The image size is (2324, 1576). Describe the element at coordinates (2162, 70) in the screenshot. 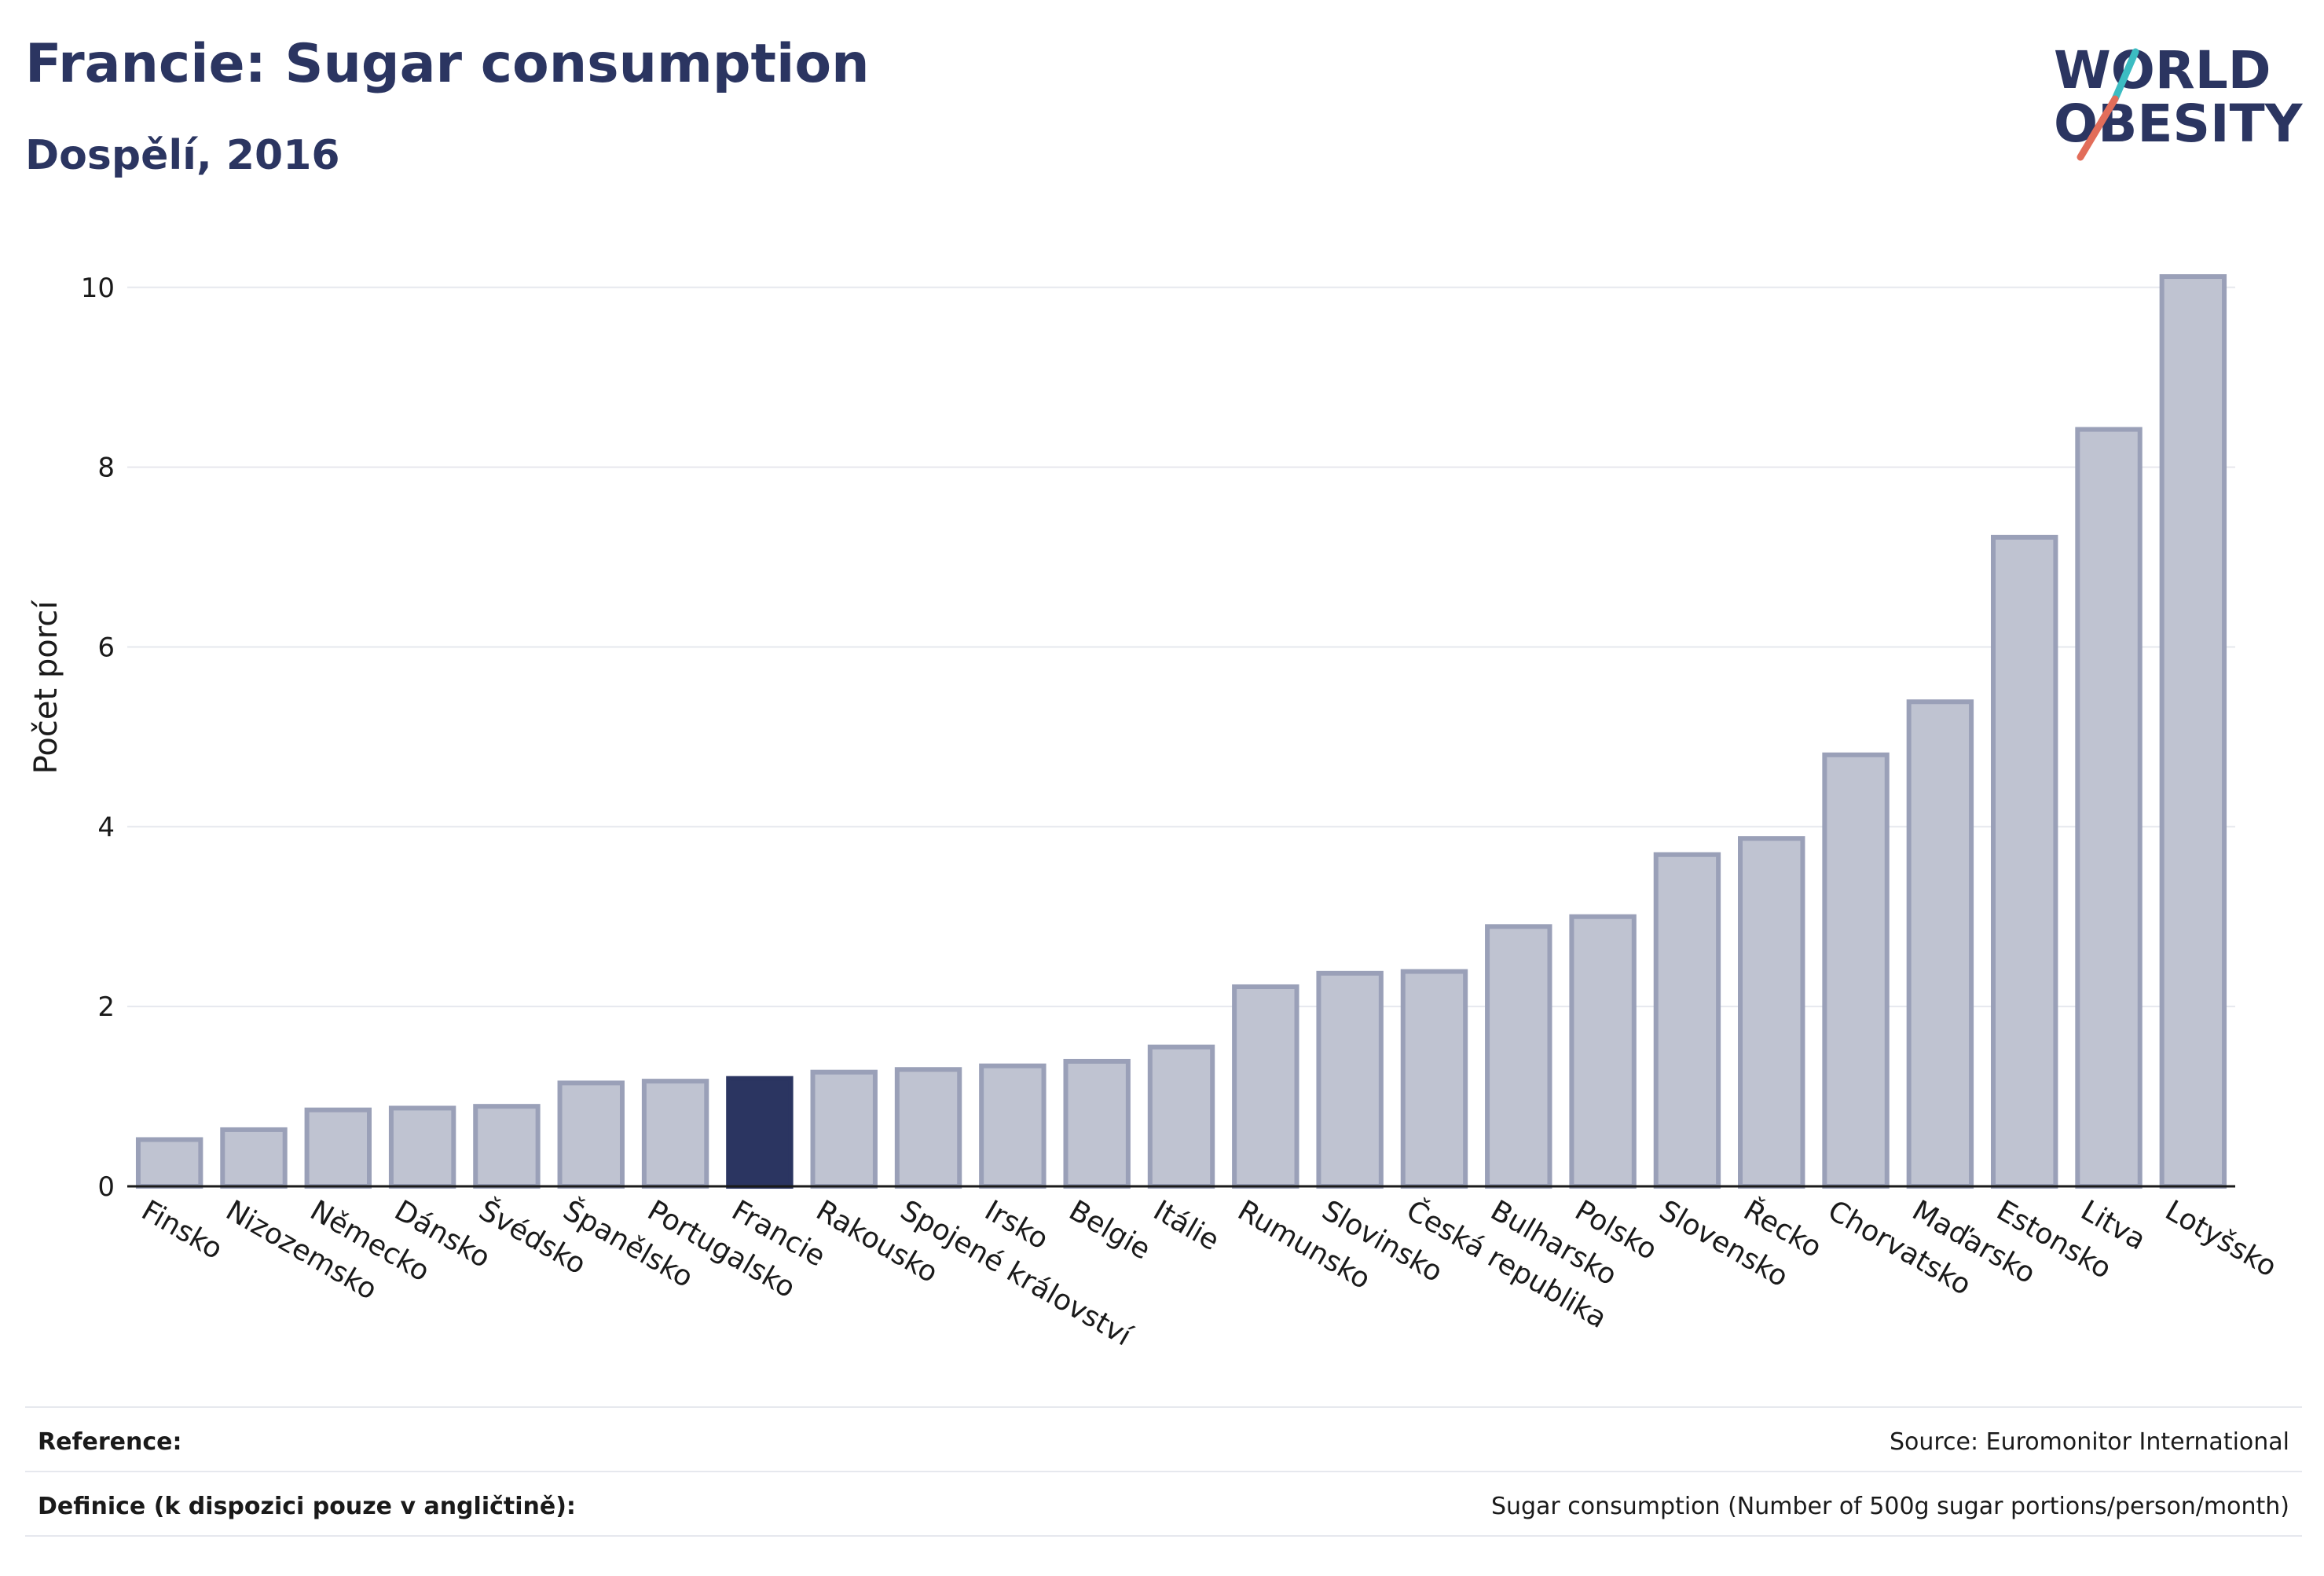

I see `logo-line-world: WORLD` at that location.